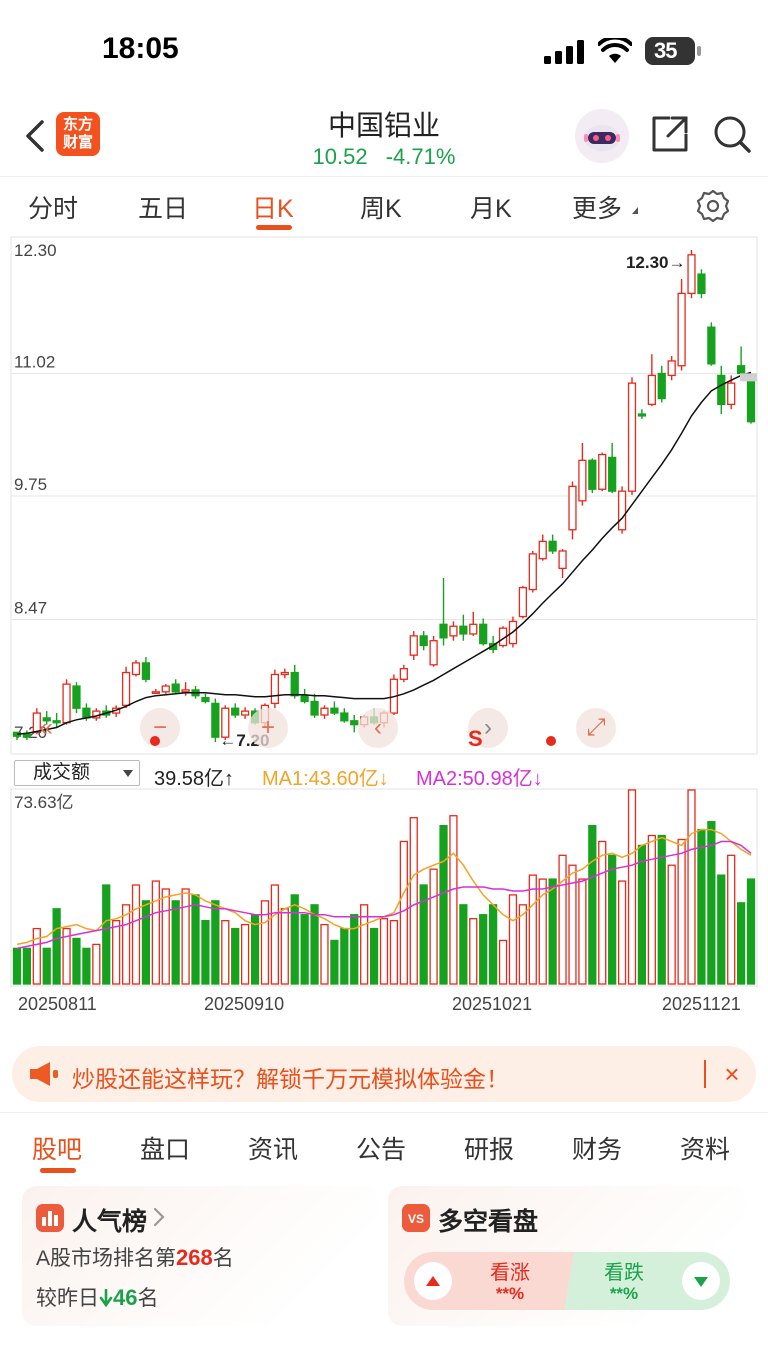 The height and width of the screenshot is (1350, 768). What do you see at coordinates (597, 209) in the screenshot?
I see `tab-more: 更多` at bounding box center [597, 209].